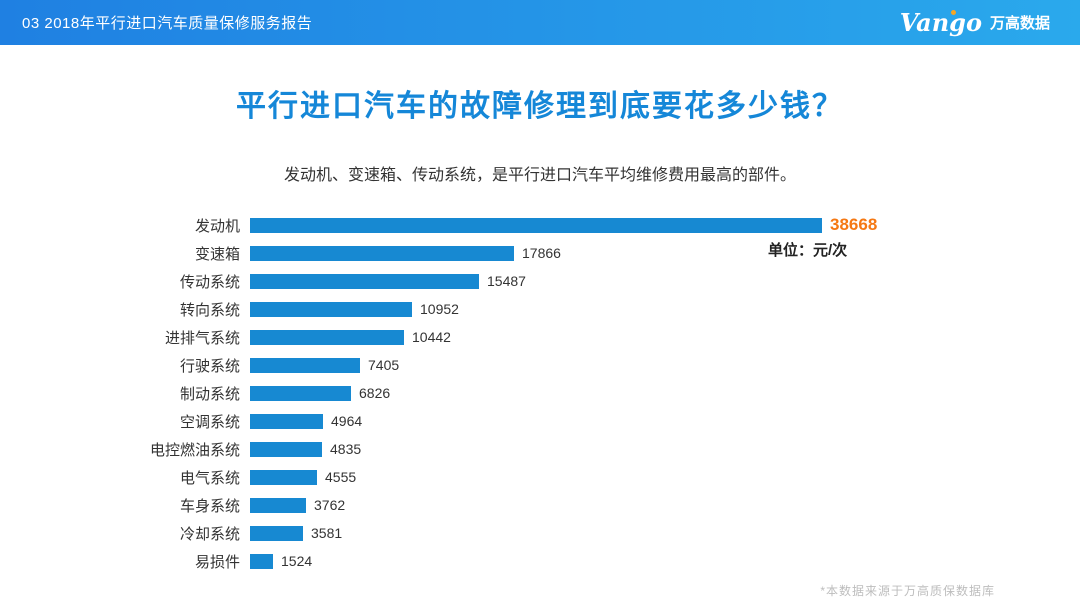 The image size is (1080, 607). Describe the element at coordinates (209, 478) in the screenshot. I see `category-label: 电气系统` at that location.